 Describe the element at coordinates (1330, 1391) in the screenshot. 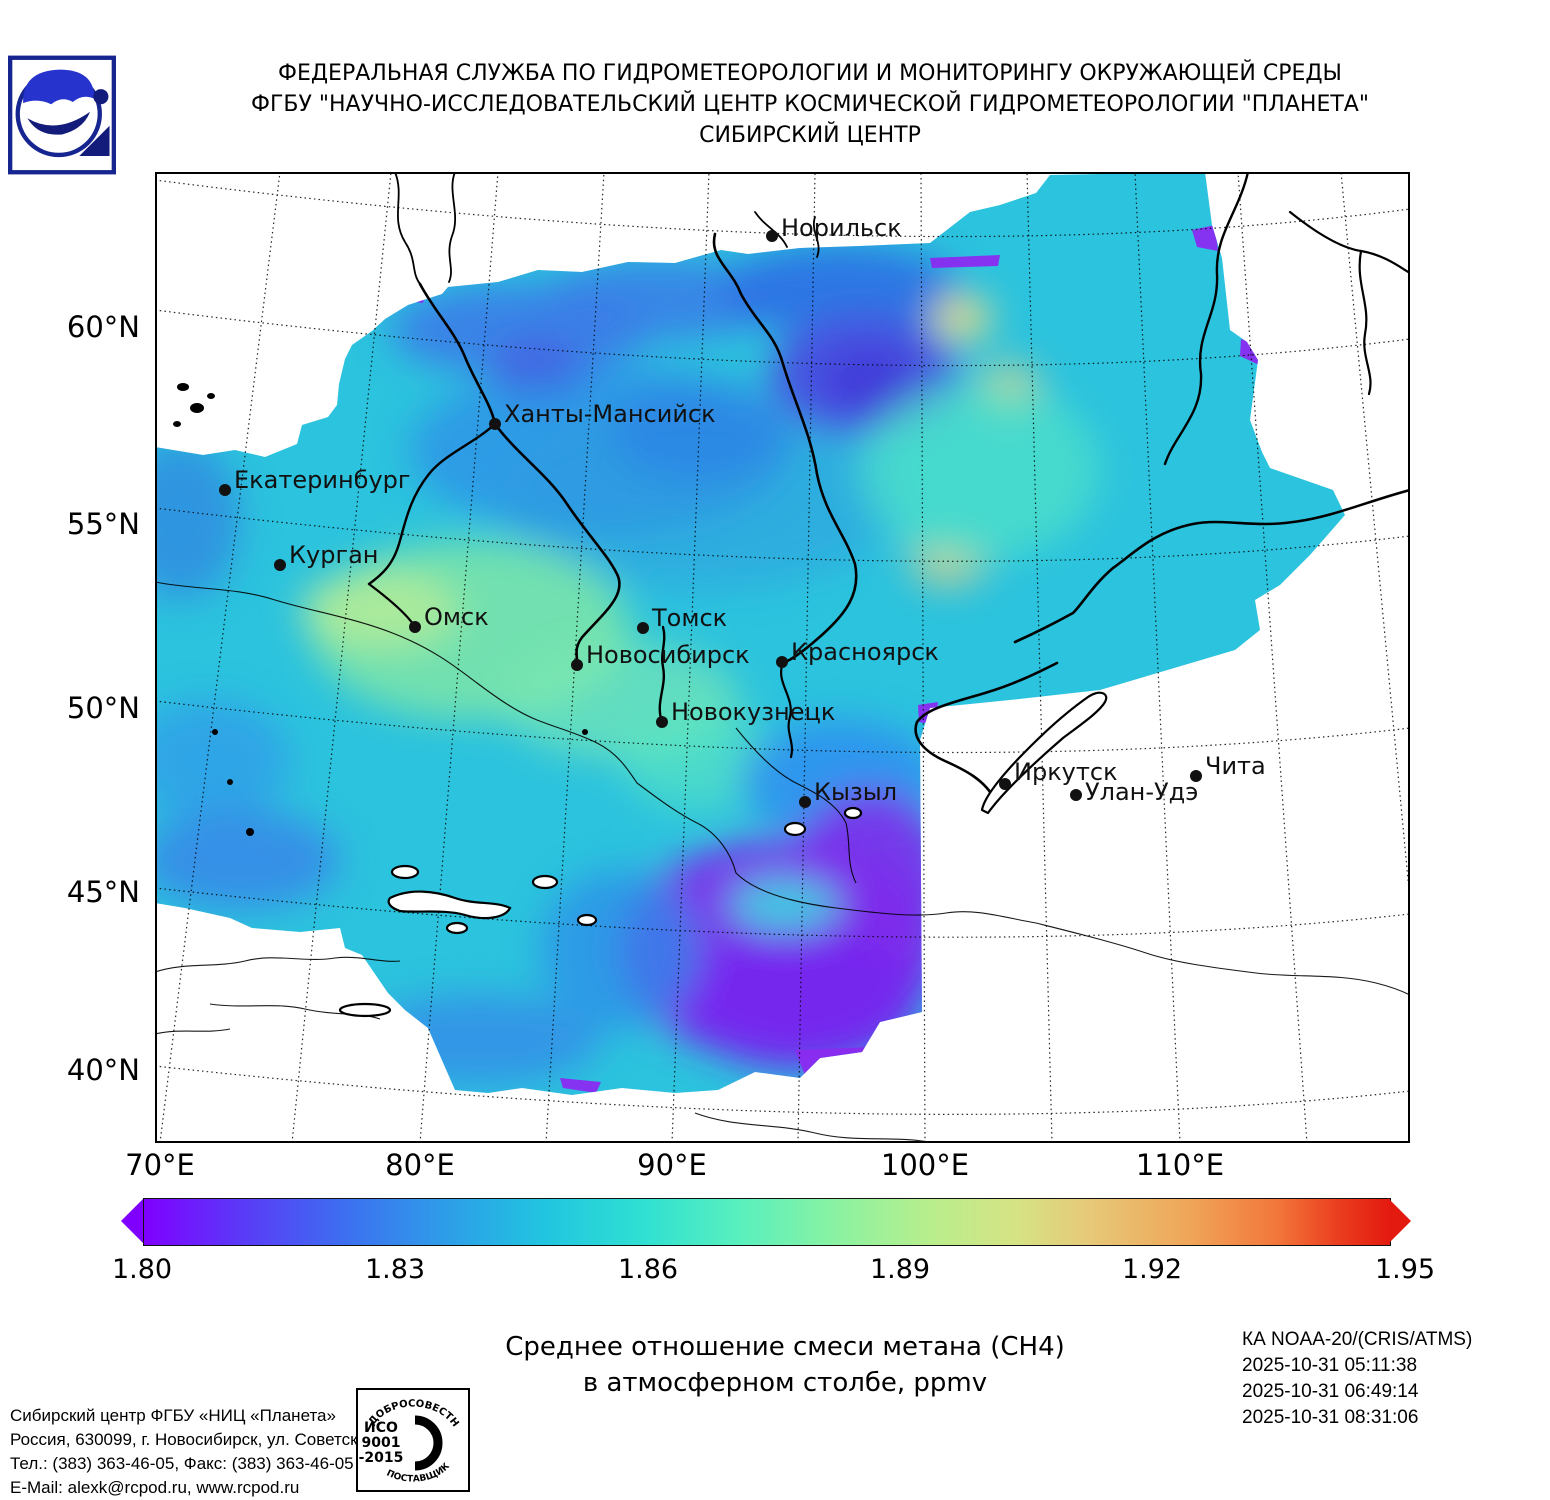

I see `satellite-time-2: 2025-10-31 06:49:14` at that location.